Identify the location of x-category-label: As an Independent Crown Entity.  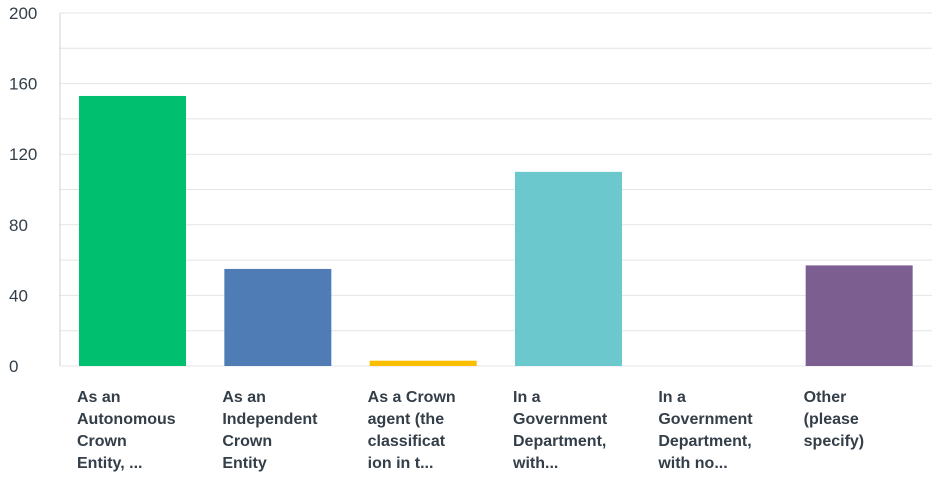
(270, 430).